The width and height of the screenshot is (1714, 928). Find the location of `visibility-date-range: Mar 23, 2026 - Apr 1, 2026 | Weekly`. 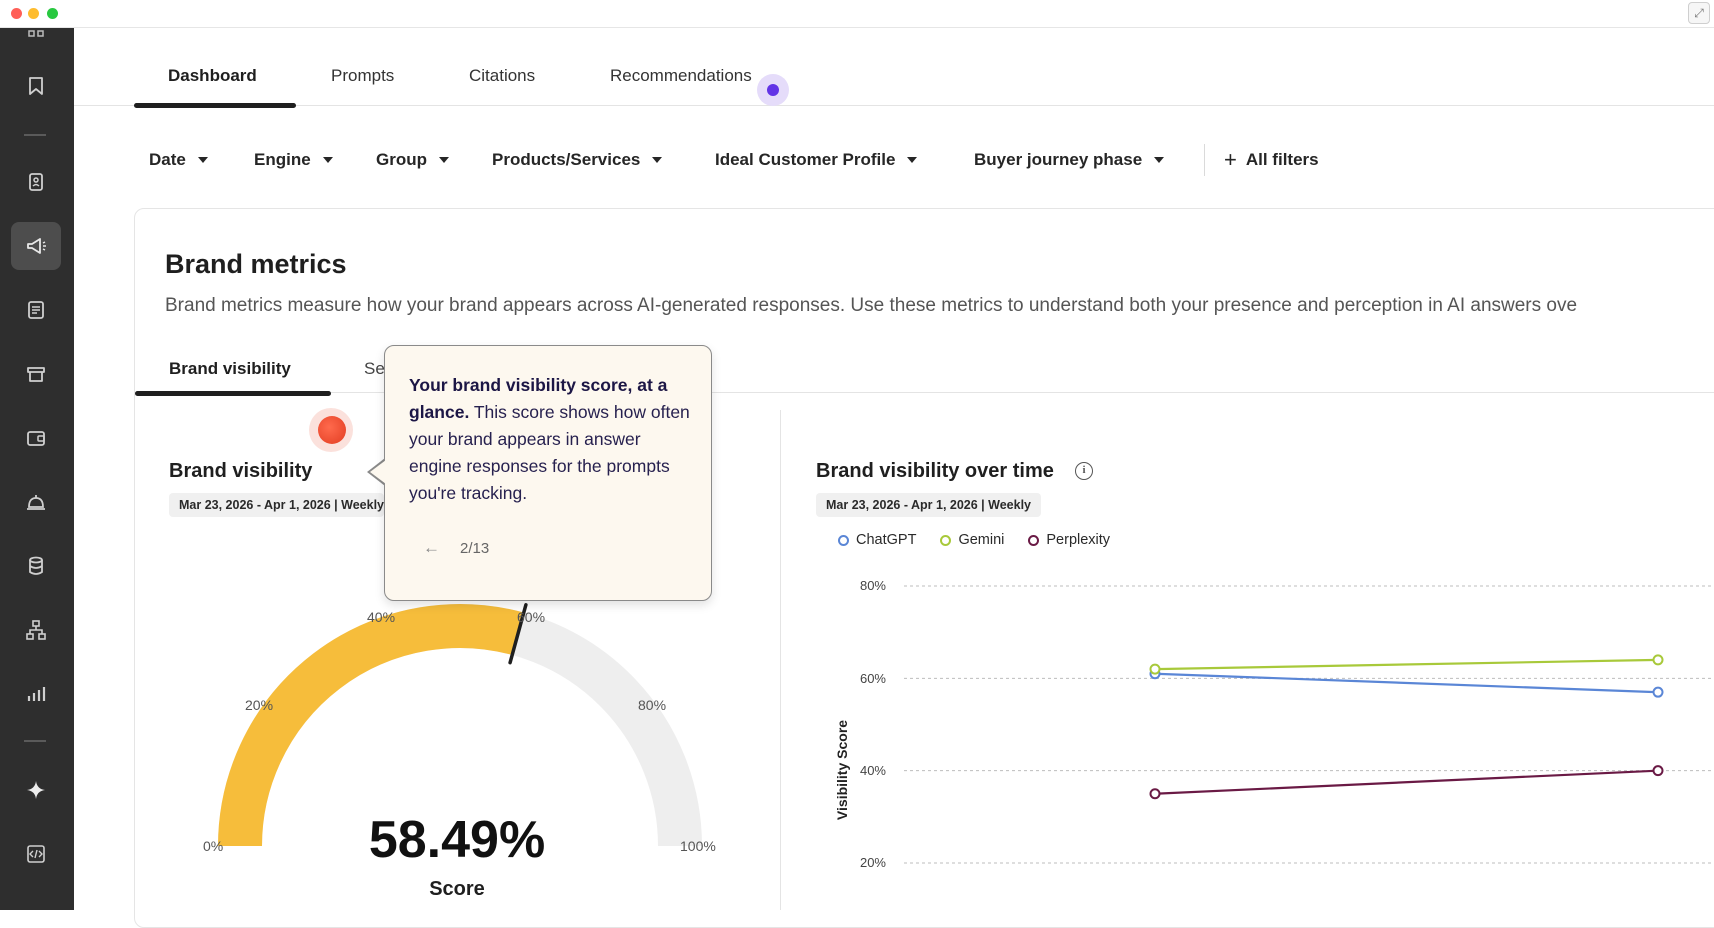

visibility-date-range: Mar 23, 2026 - Apr 1, 2026 | Weekly is located at coordinates (276, 505).